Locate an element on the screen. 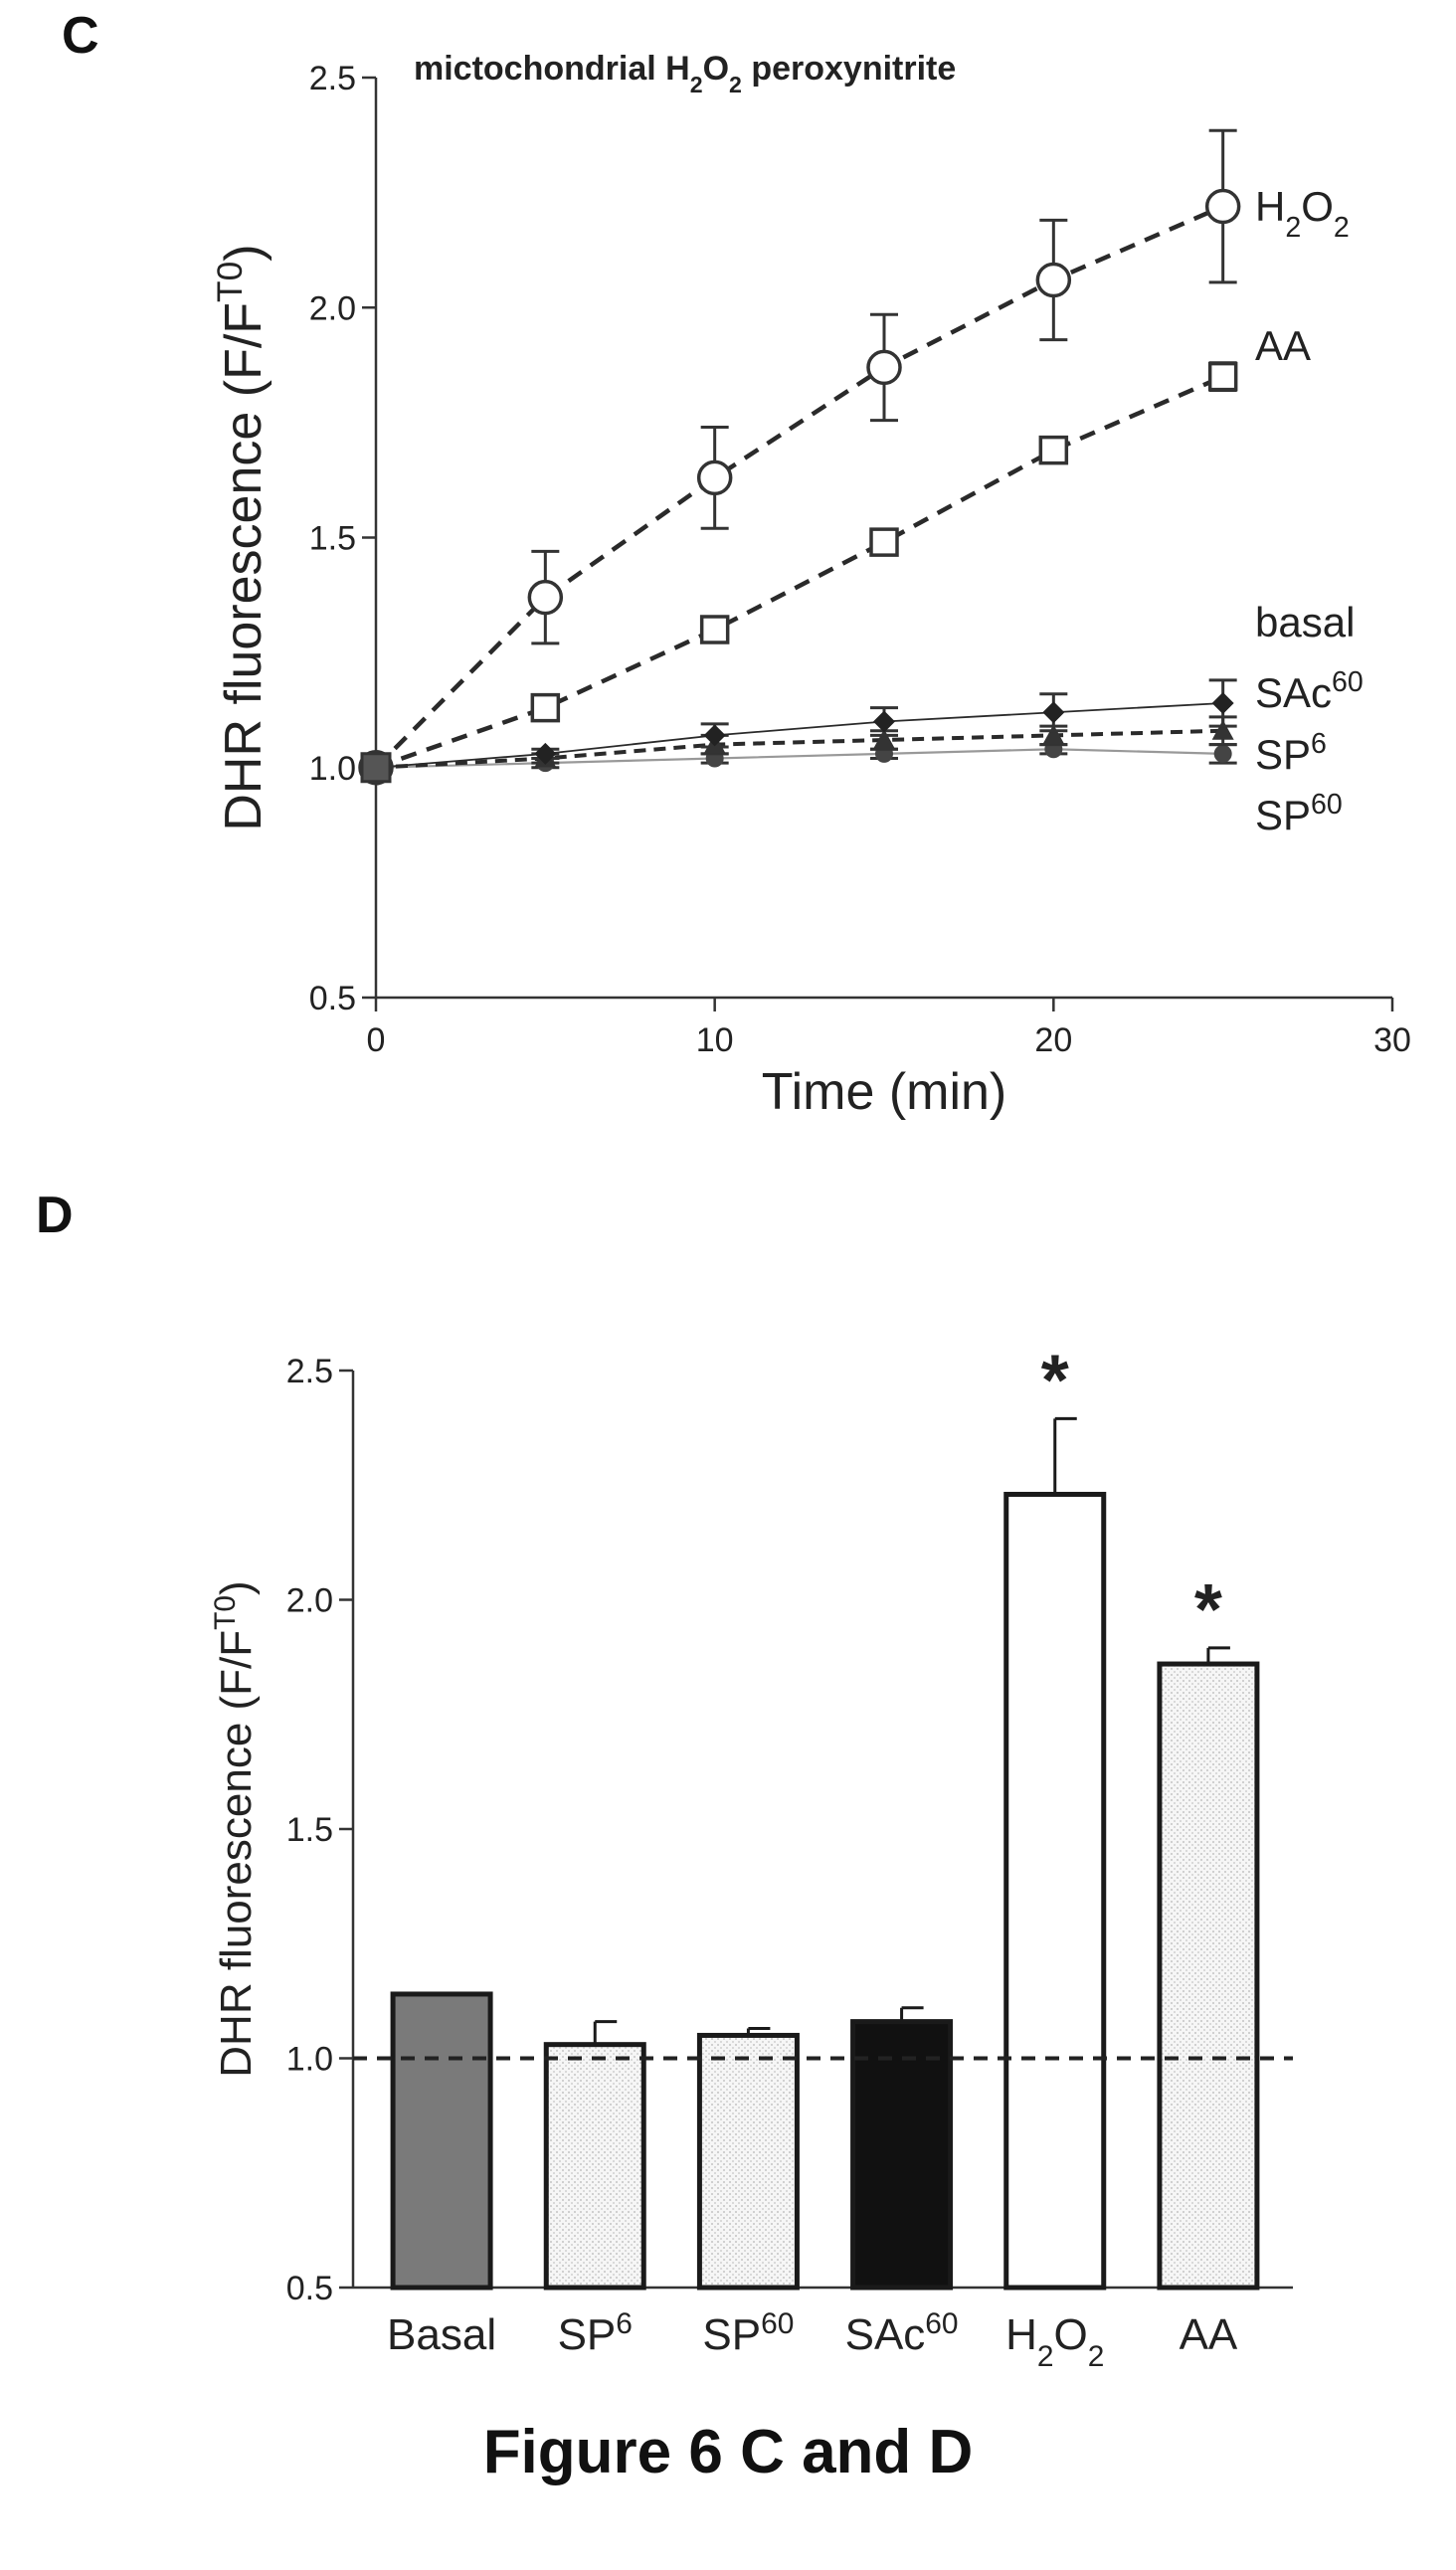  point-sp60 is located at coordinates (1222, 753).